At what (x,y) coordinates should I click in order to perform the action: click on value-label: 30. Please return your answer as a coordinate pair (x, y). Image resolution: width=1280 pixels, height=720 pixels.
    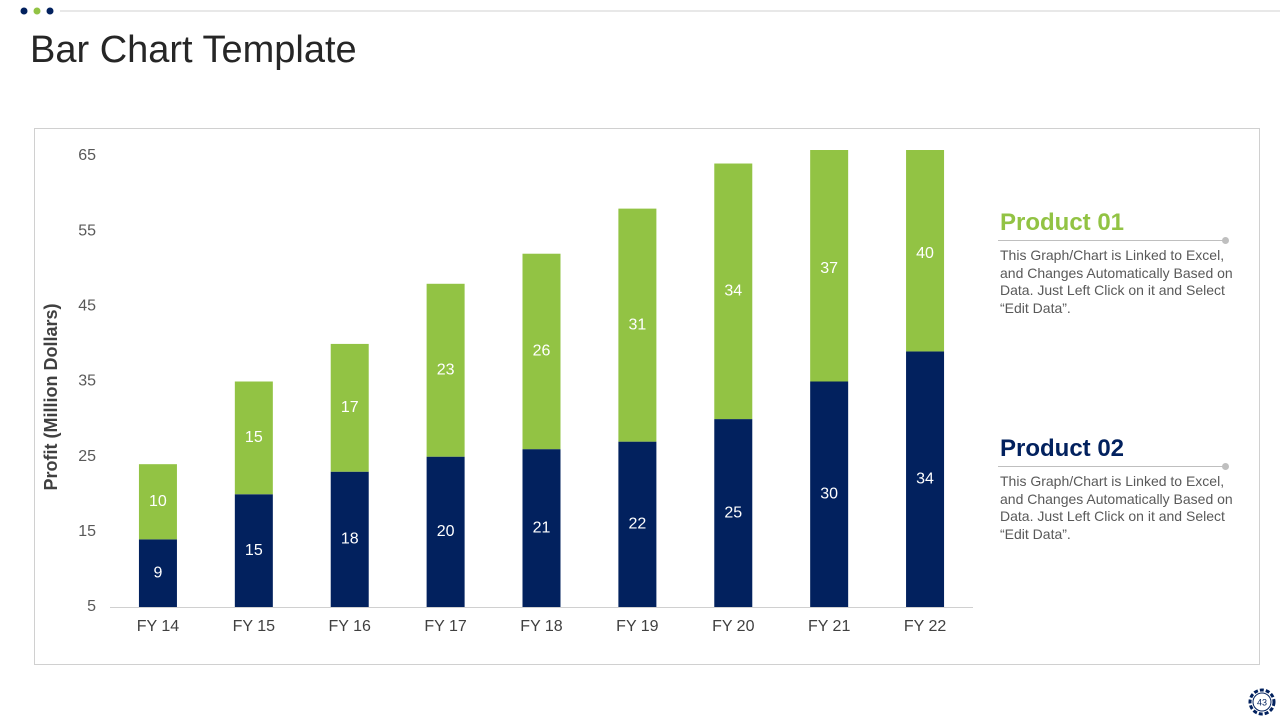
    Looking at the image, I should click on (829, 493).